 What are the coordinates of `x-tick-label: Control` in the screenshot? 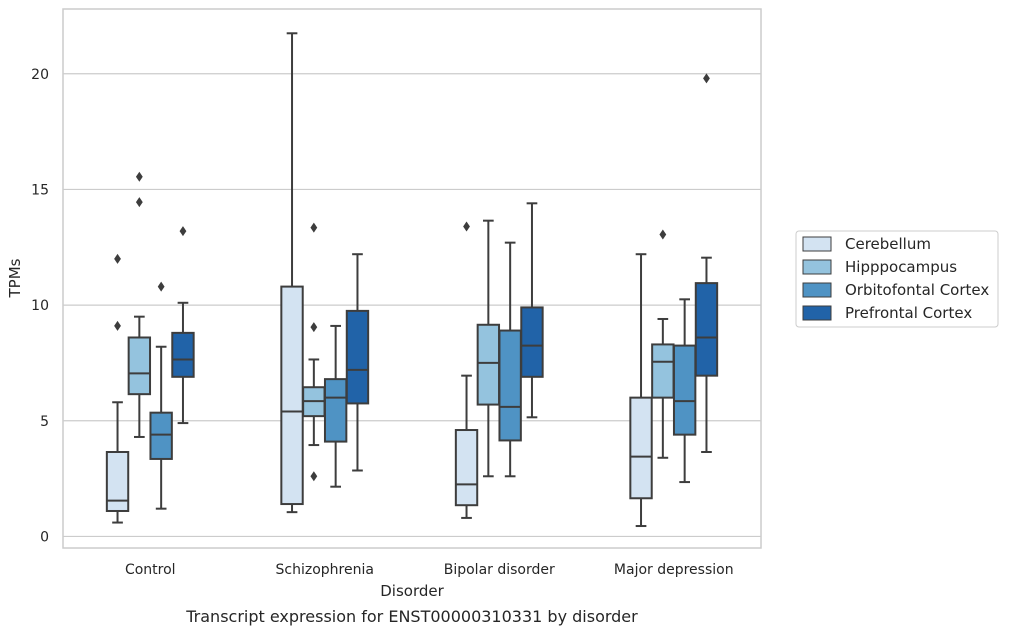 It's located at (150, 570).